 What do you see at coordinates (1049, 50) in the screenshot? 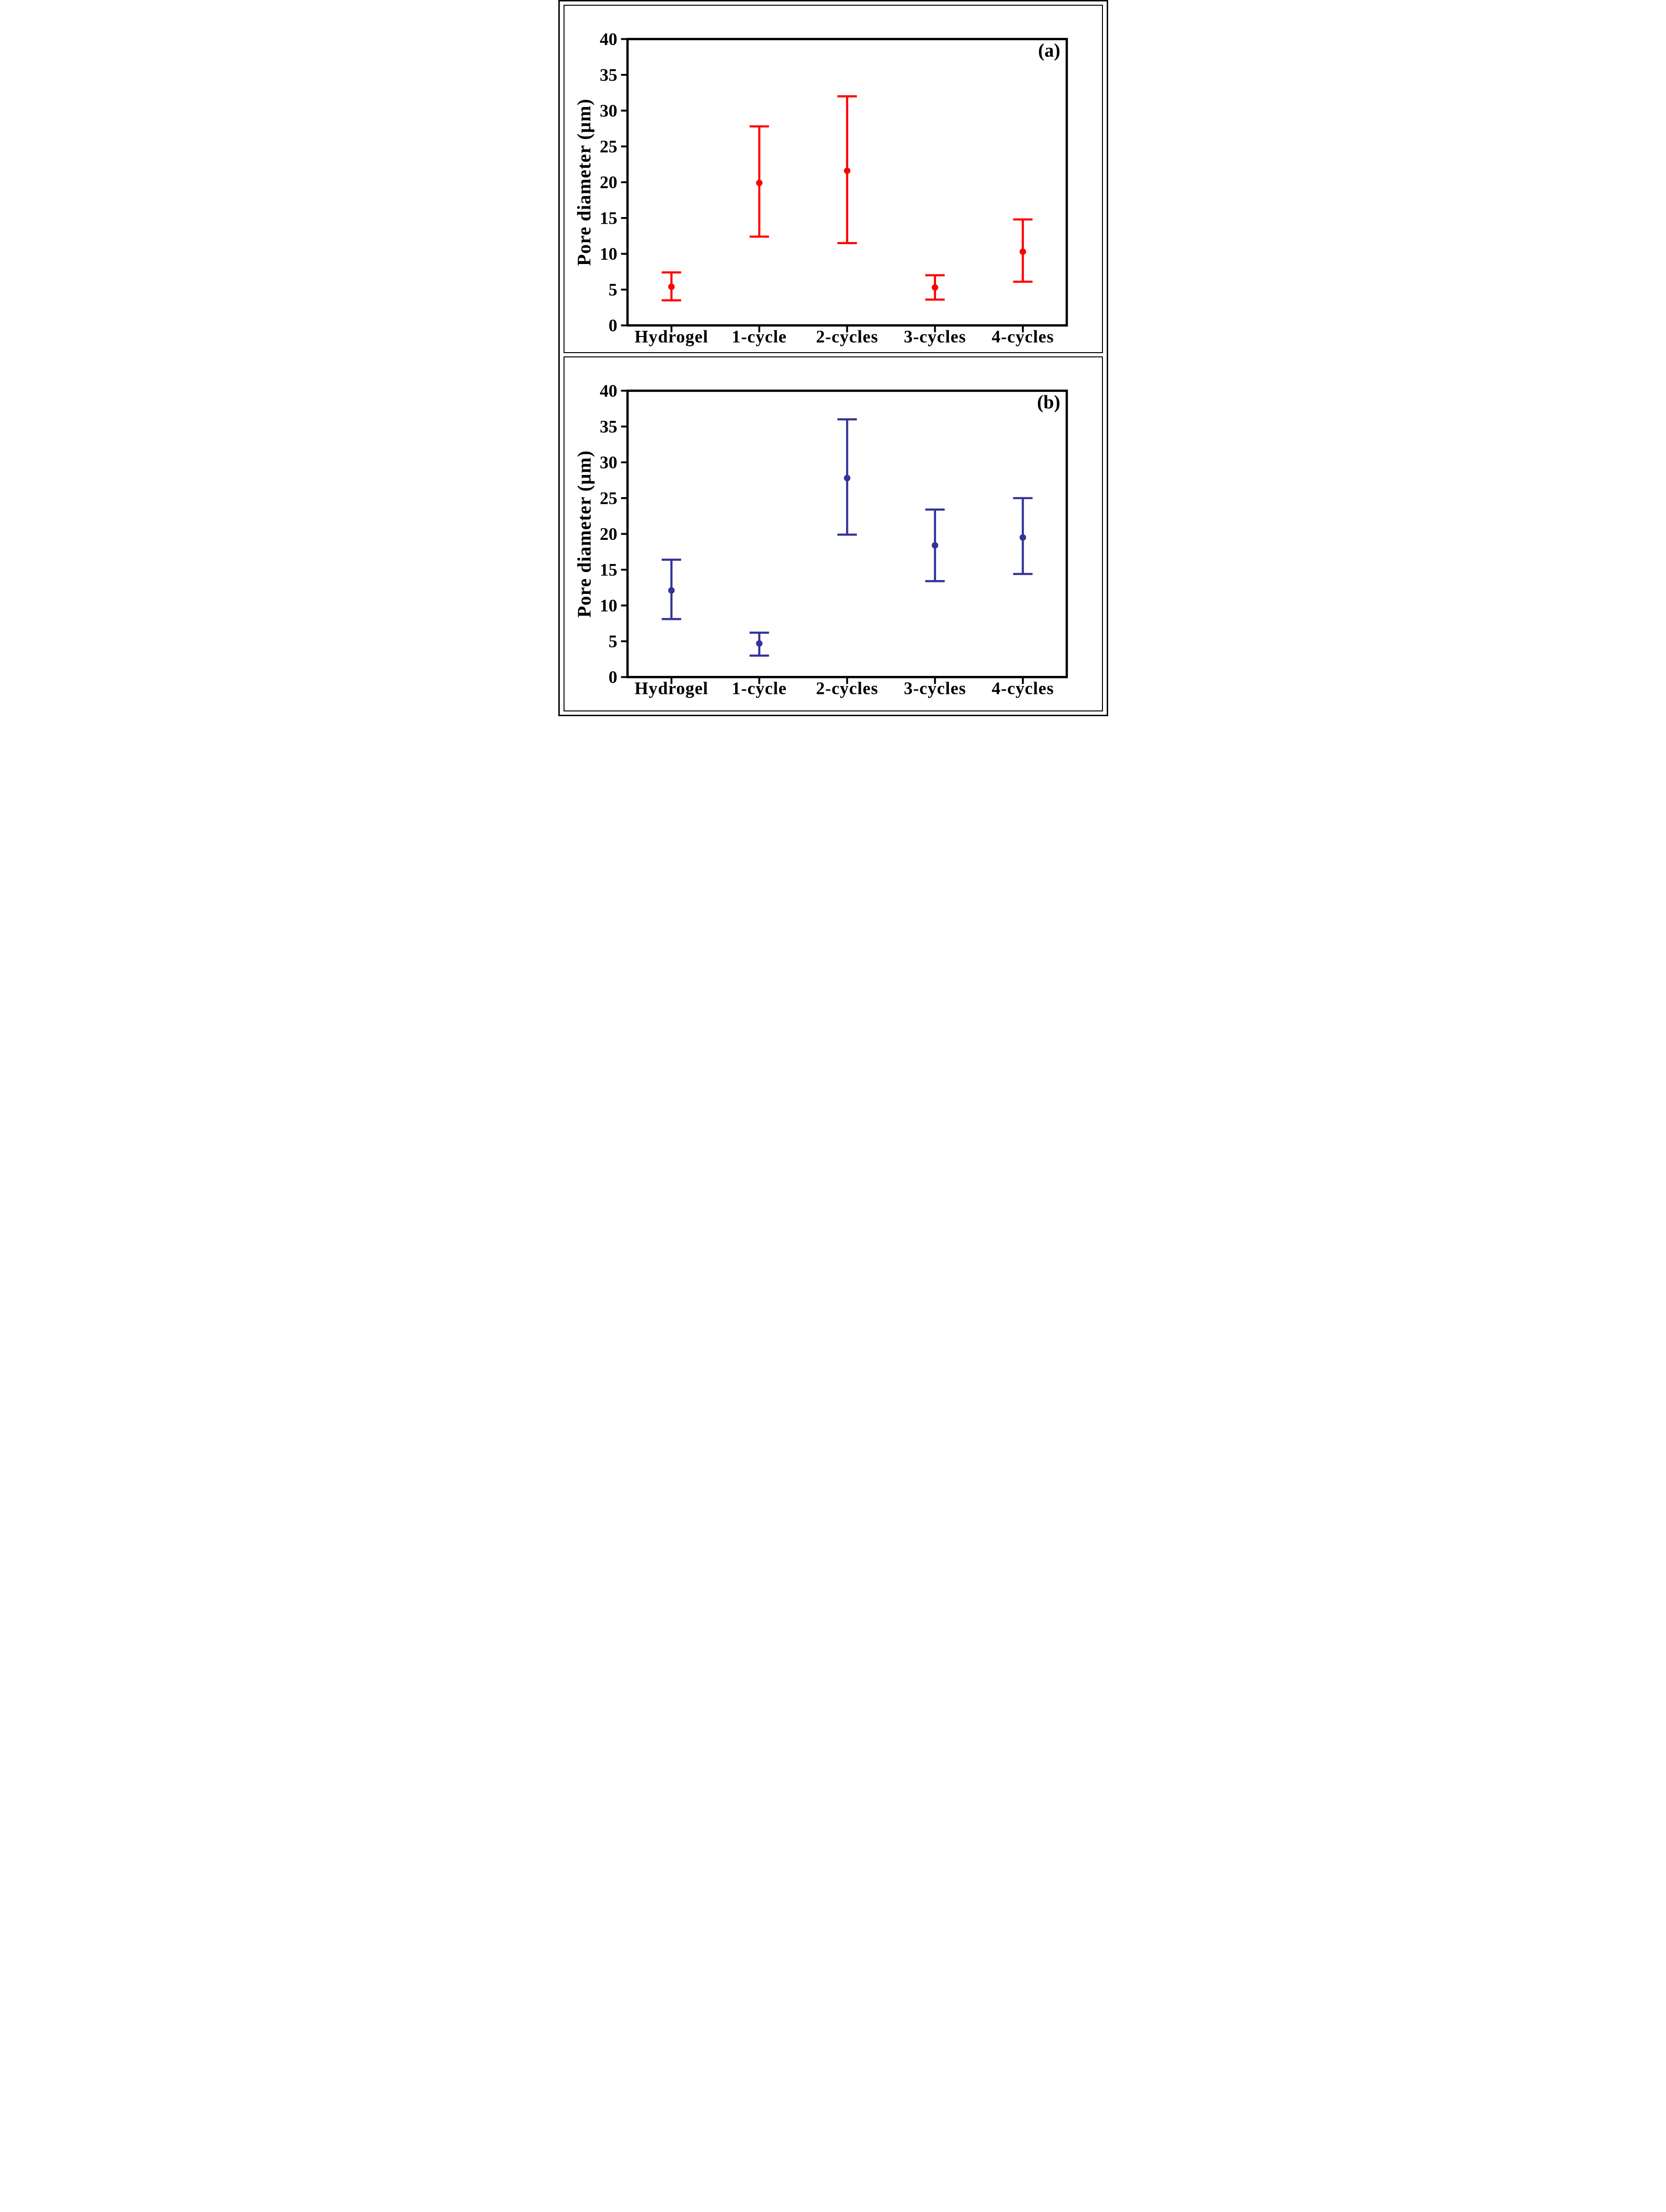
I see `panel-letter-label: (a)` at bounding box center [1049, 50].